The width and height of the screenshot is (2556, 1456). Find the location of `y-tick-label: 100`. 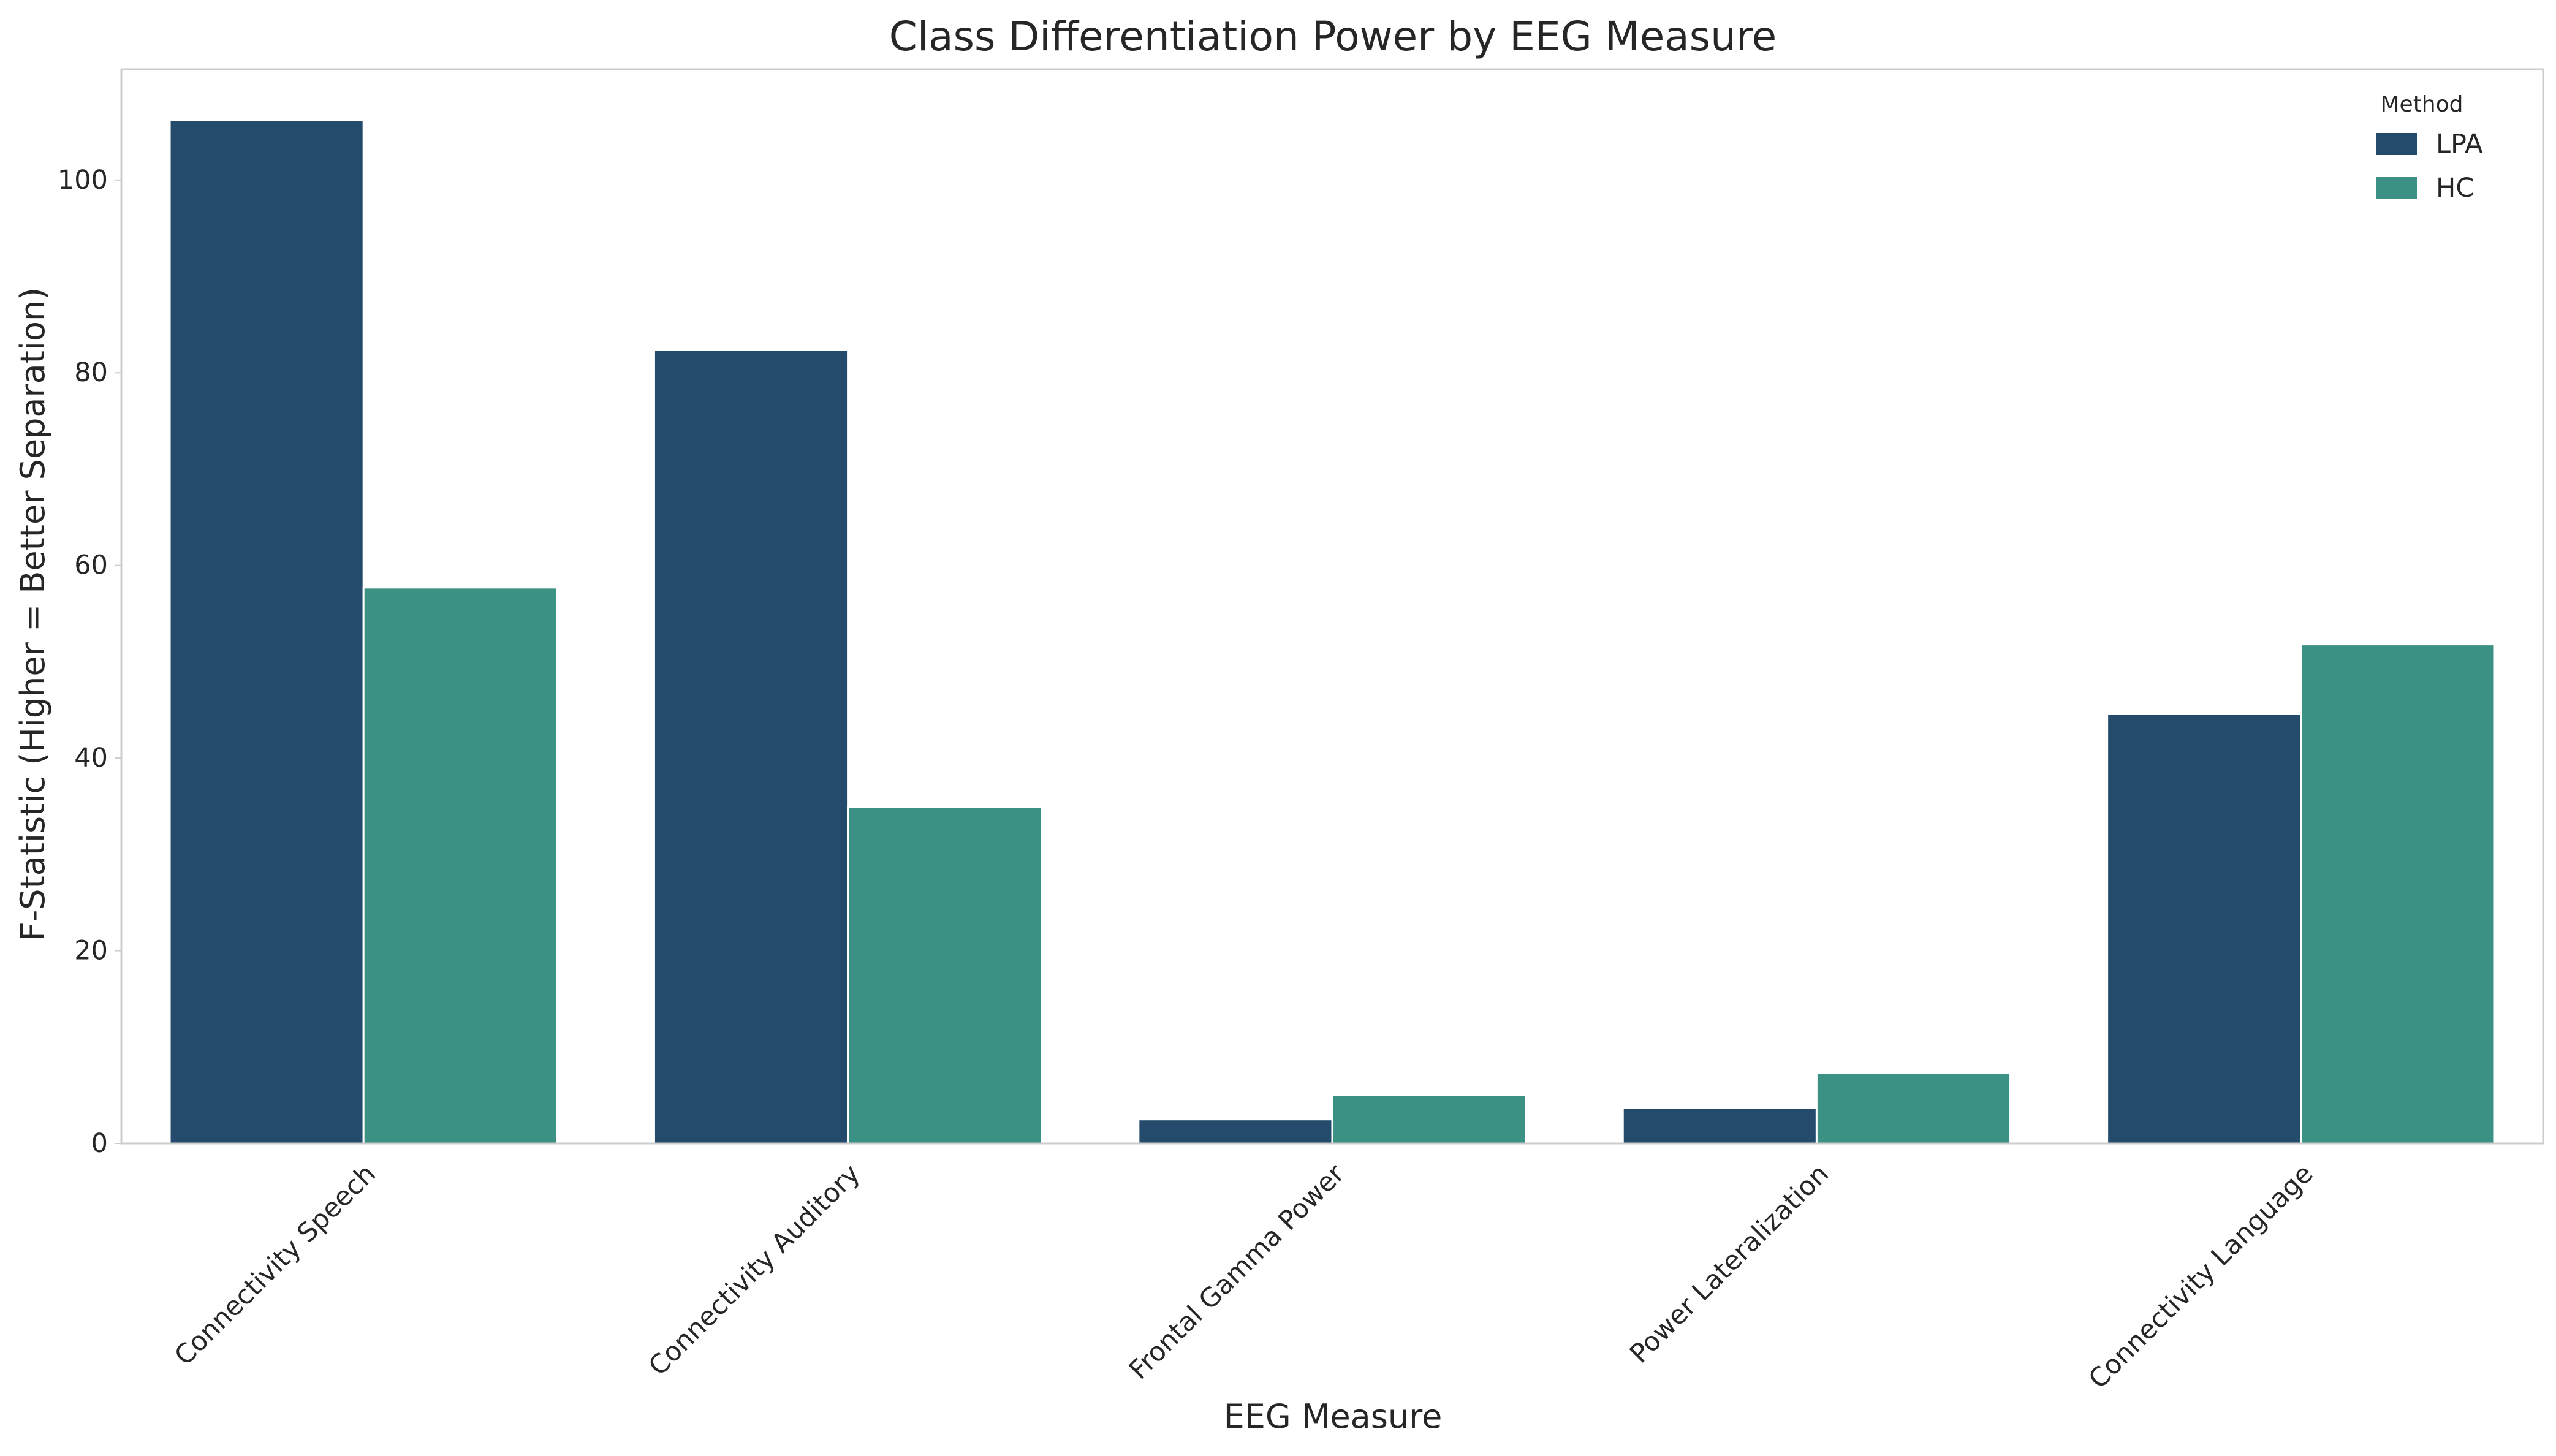

y-tick-label: 100 is located at coordinates (83, 180).